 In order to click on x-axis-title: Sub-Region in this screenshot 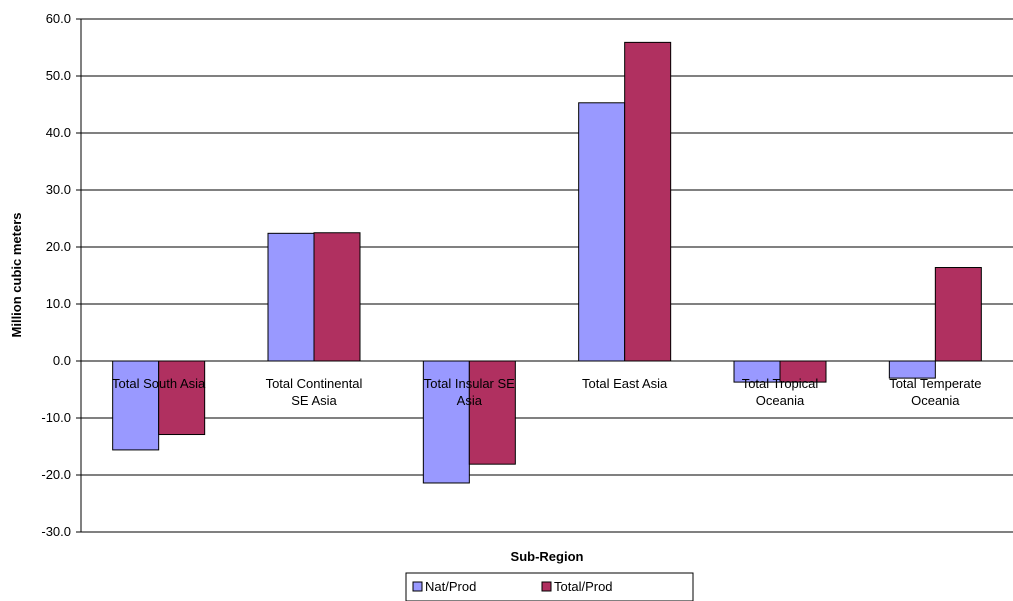, I will do `click(547, 556)`.